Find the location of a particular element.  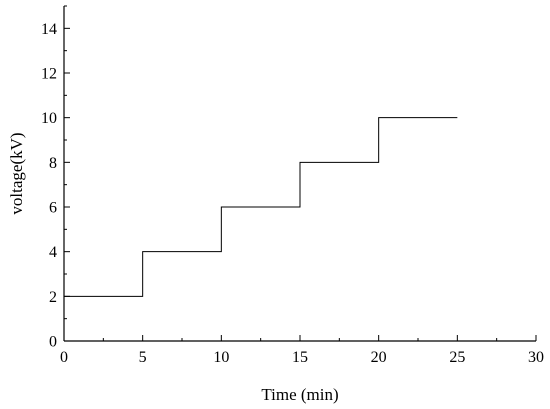

y-ticks: 0 2 4 6 8 10 12 14 is located at coordinates (55, 178).